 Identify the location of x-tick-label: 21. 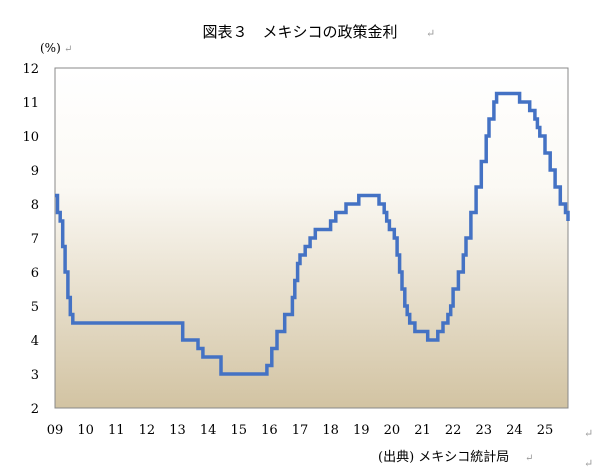
(422, 430).